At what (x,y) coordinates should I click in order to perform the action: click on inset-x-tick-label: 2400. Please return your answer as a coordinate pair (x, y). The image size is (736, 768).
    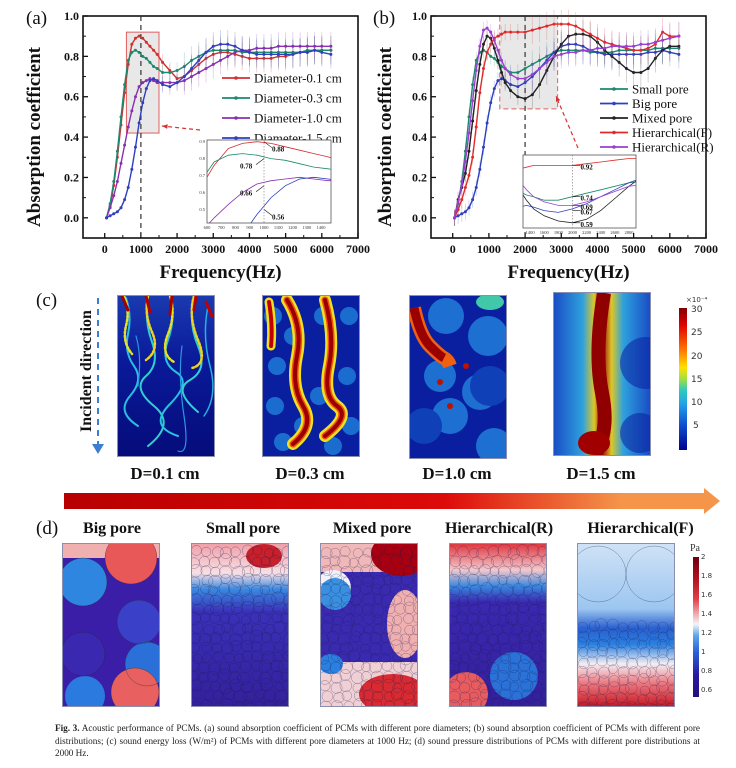
    Looking at the image, I should click on (601, 232).